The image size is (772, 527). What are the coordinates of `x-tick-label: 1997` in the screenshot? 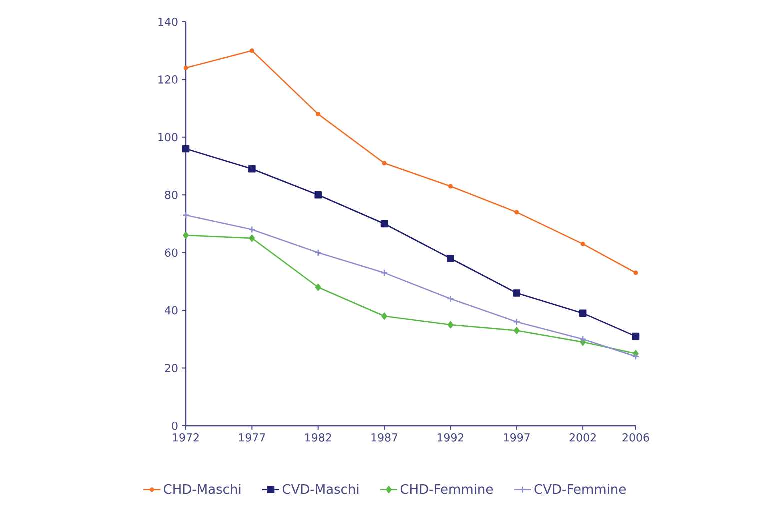 It's located at (517, 438).